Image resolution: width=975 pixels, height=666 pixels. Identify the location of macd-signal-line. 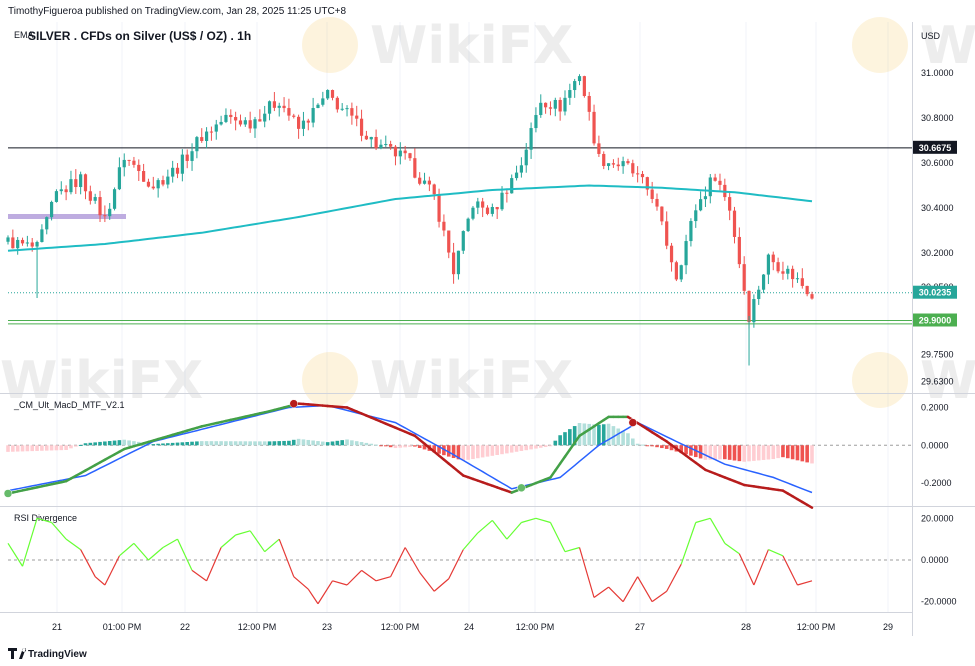
(410, 449).